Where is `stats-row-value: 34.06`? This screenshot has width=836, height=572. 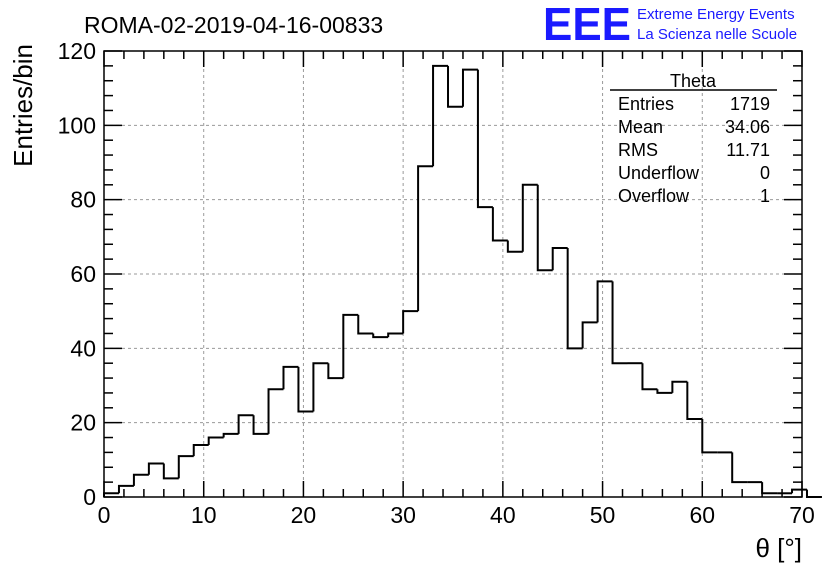
stats-row-value: 34.06 is located at coordinates (747, 127).